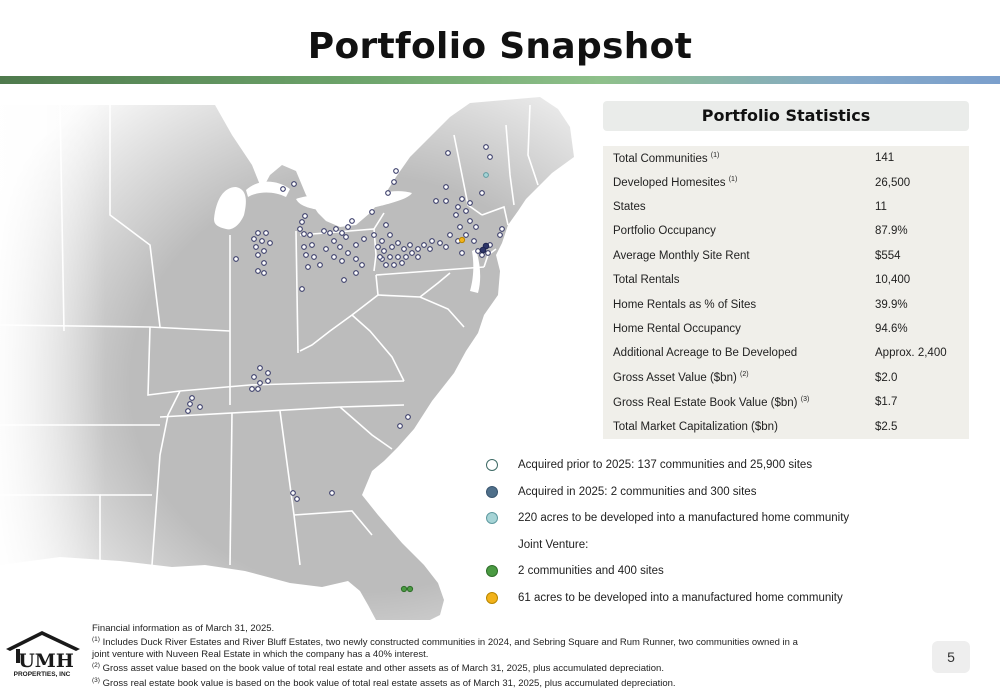 The image size is (1000, 689). I want to click on stats-label: Total Market Capitalization ($bn), so click(695, 426).